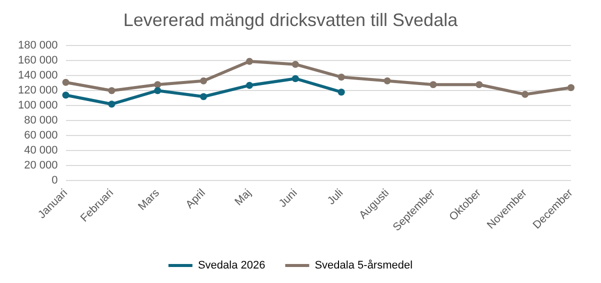 Image resolution: width=601 pixels, height=283 pixels. Describe the element at coordinates (38, 76) in the screenshot. I see `y-tick-label: 140 000` at that location.